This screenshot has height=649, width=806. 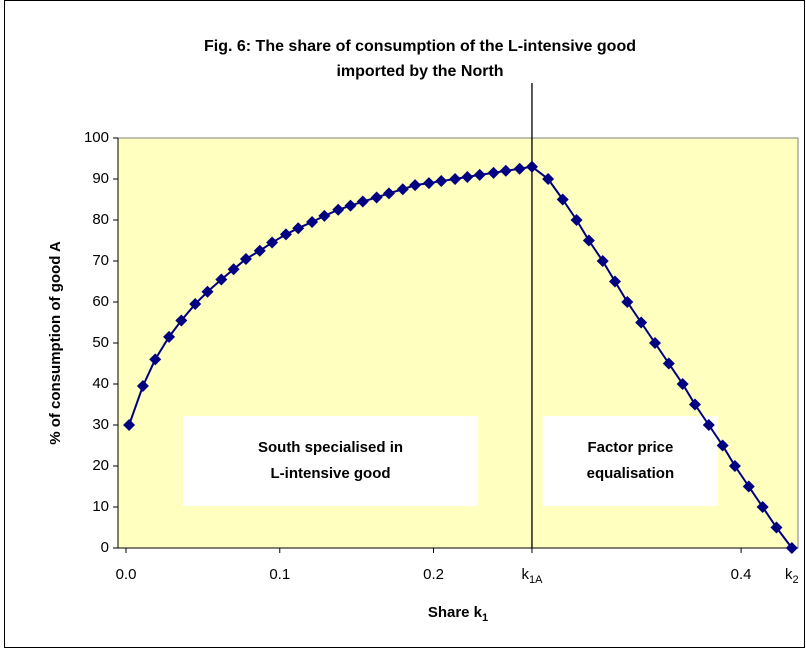 What do you see at coordinates (100, 178) in the screenshot?
I see `y-tick-label: 90` at bounding box center [100, 178].